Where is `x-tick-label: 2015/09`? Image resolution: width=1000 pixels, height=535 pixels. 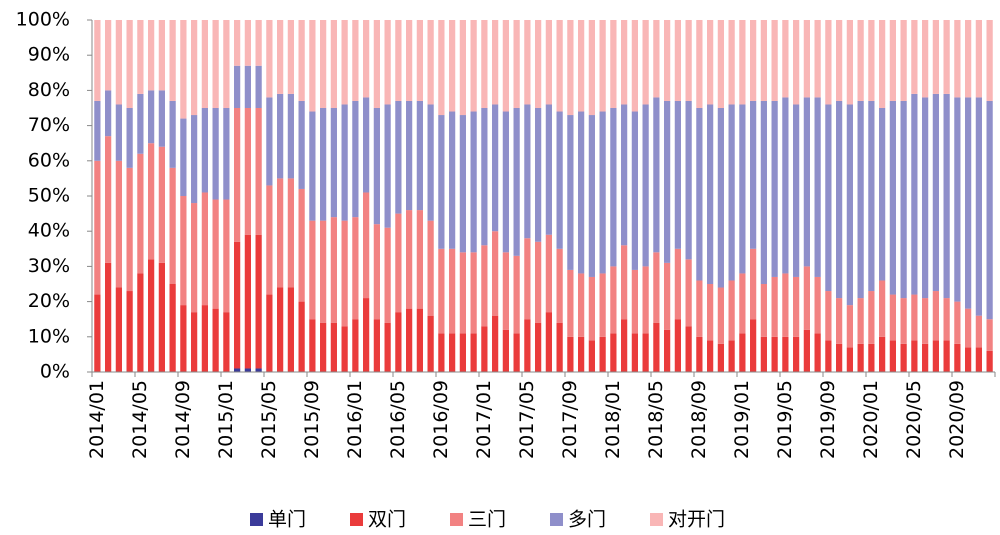 x-tick-label: 2015/09 is located at coordinates (312, 419).